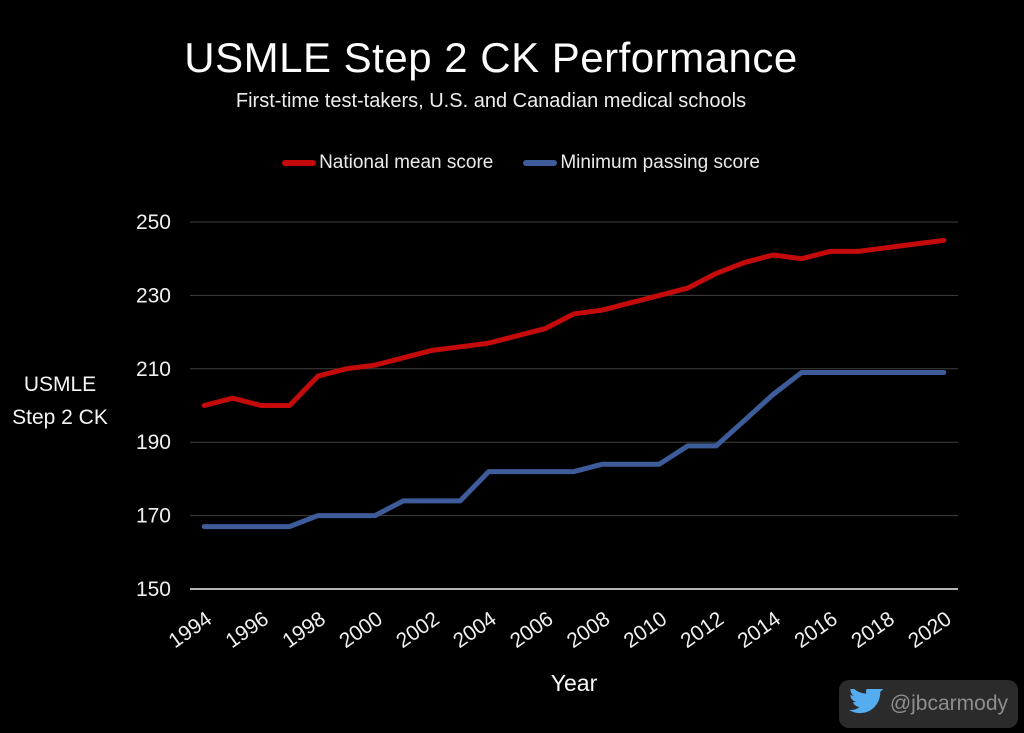  I want to click on x-tick-label: 2020, so click(929, 630).